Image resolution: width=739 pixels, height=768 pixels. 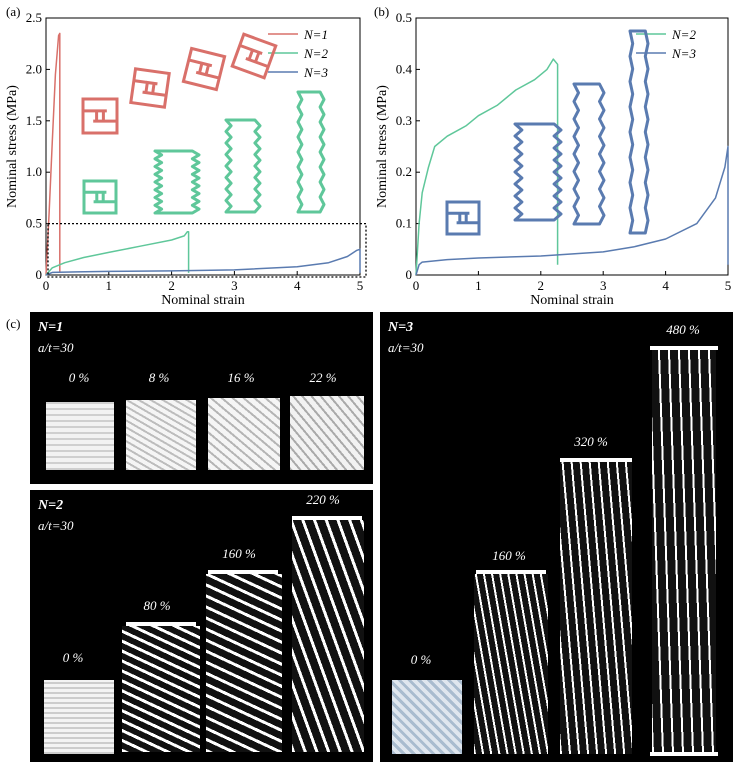 What do you see at coordinates (177, 182) in the screenshot?
I see `deformed-cell-n2-1-icon` at bounding box center [177, 182].